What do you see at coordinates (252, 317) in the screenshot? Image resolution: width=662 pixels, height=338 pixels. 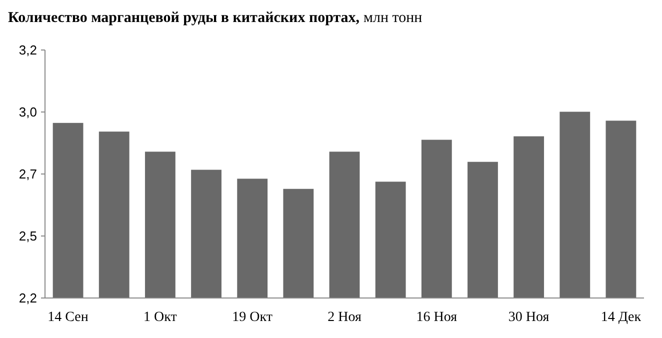 I see `x-tick-label: 19 Окт` at bounding box center [252, 317].